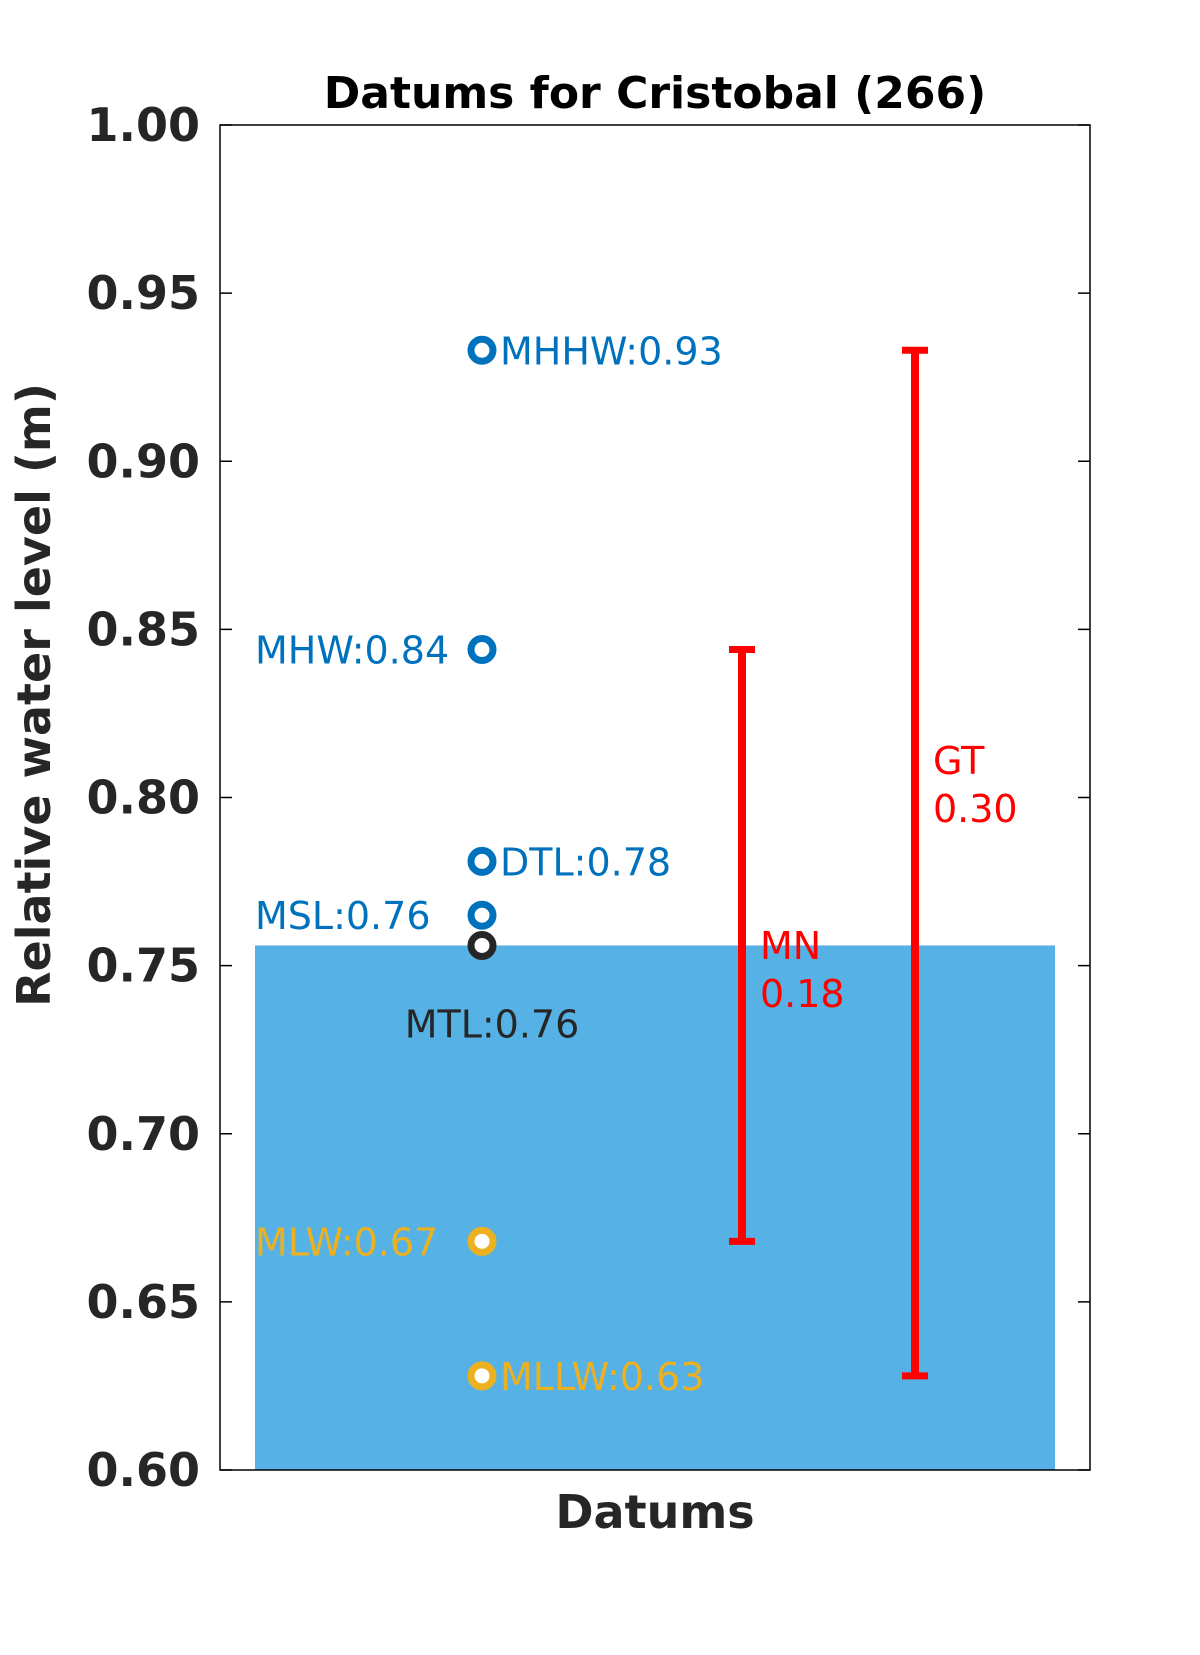 The image size is (1200, 1655). I want to click on datum-label-dtl: DTL:0.78, so click(585, 862).